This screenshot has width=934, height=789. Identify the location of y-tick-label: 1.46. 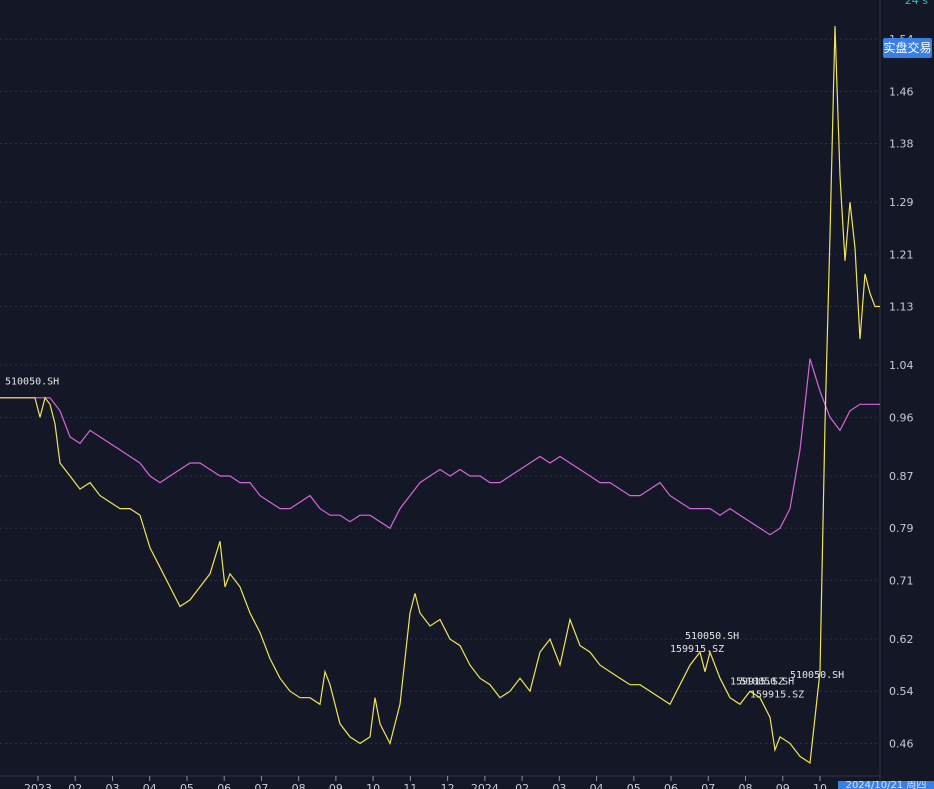
(901, 91).